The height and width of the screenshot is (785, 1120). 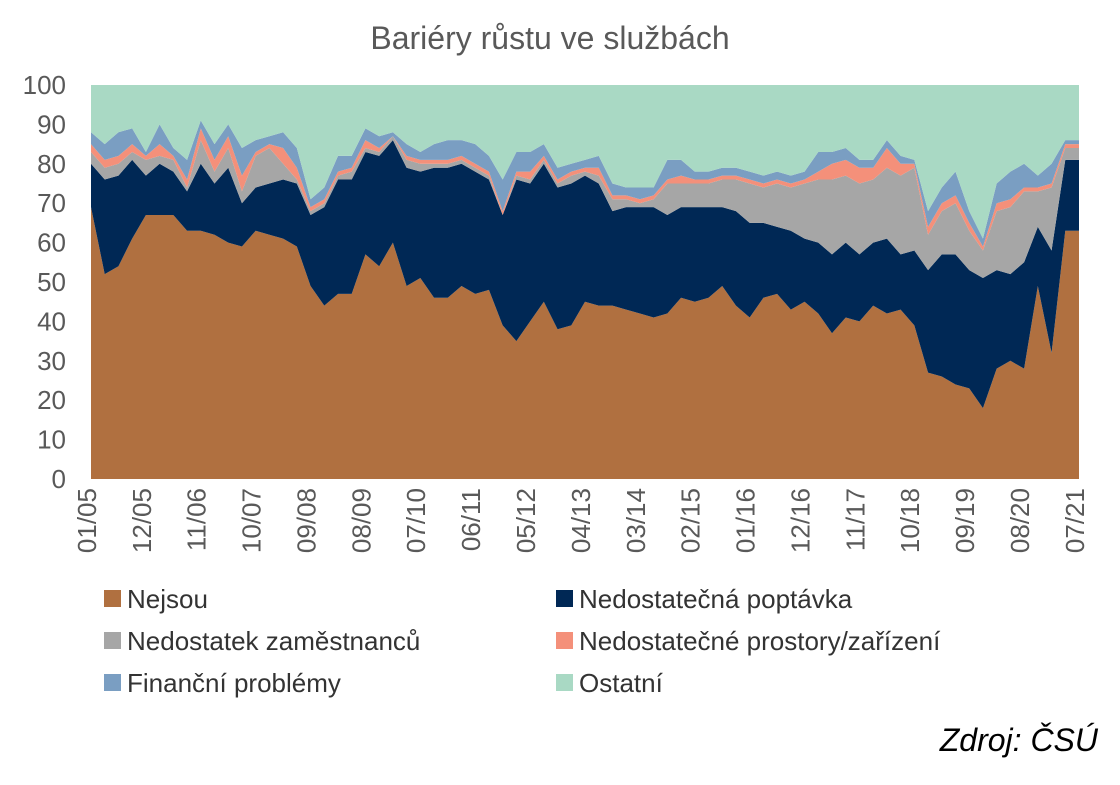 What do you see at coordinates (550, 38) in the screenshot?
I see `chart-title: Bariéry růstu ve službách` at bounding box center [550, 38].